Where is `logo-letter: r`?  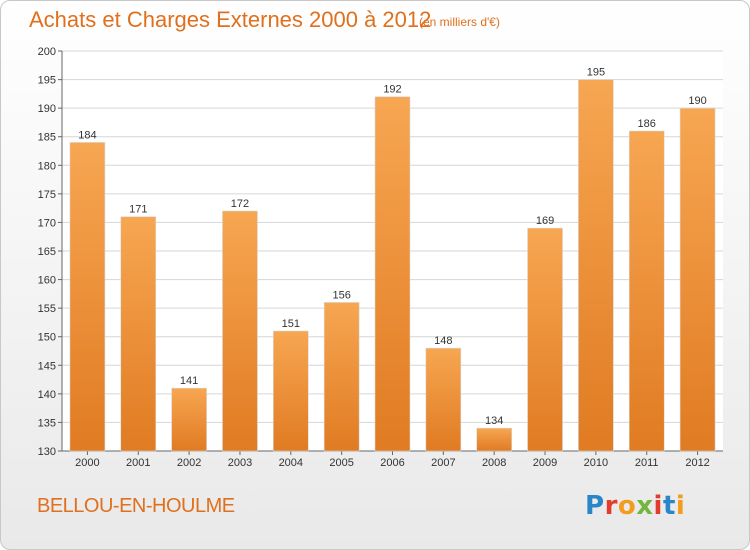 logo-letter: r is located at coordinates (611, 506).